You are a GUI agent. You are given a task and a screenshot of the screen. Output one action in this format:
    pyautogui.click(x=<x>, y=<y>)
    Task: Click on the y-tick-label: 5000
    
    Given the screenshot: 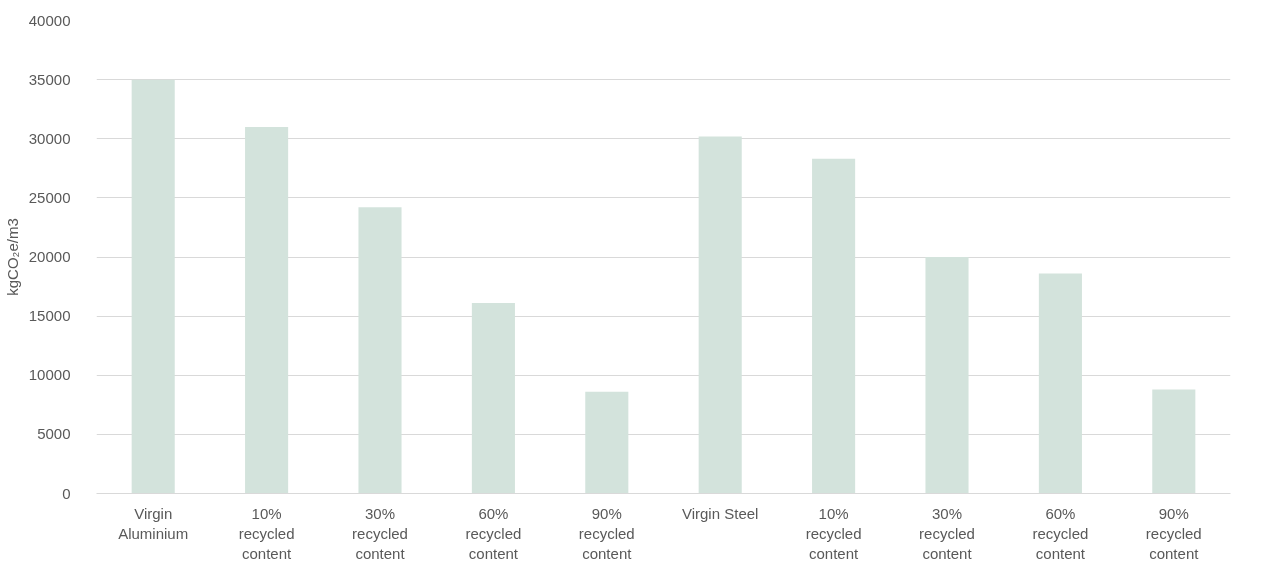 What is the action you would take?
    pyautogui.click(x=54, y=434)
    